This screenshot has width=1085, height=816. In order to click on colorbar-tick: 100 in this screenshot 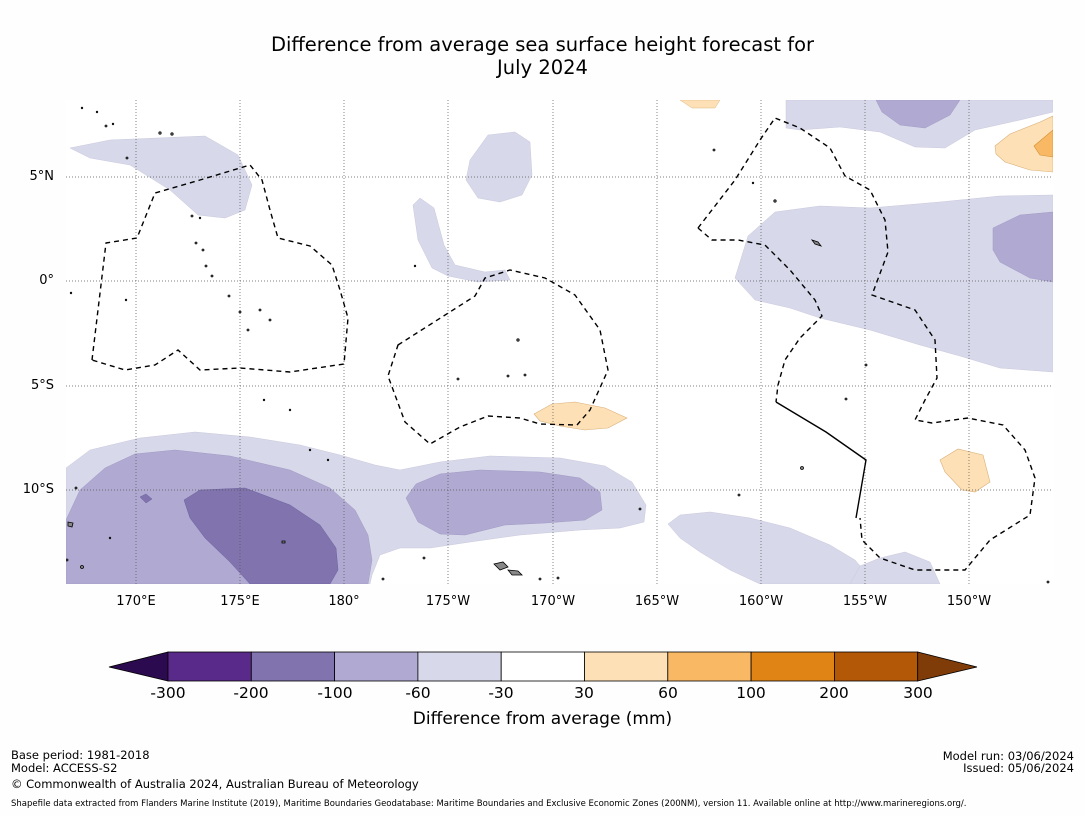, I will do `click(751, 693)`.